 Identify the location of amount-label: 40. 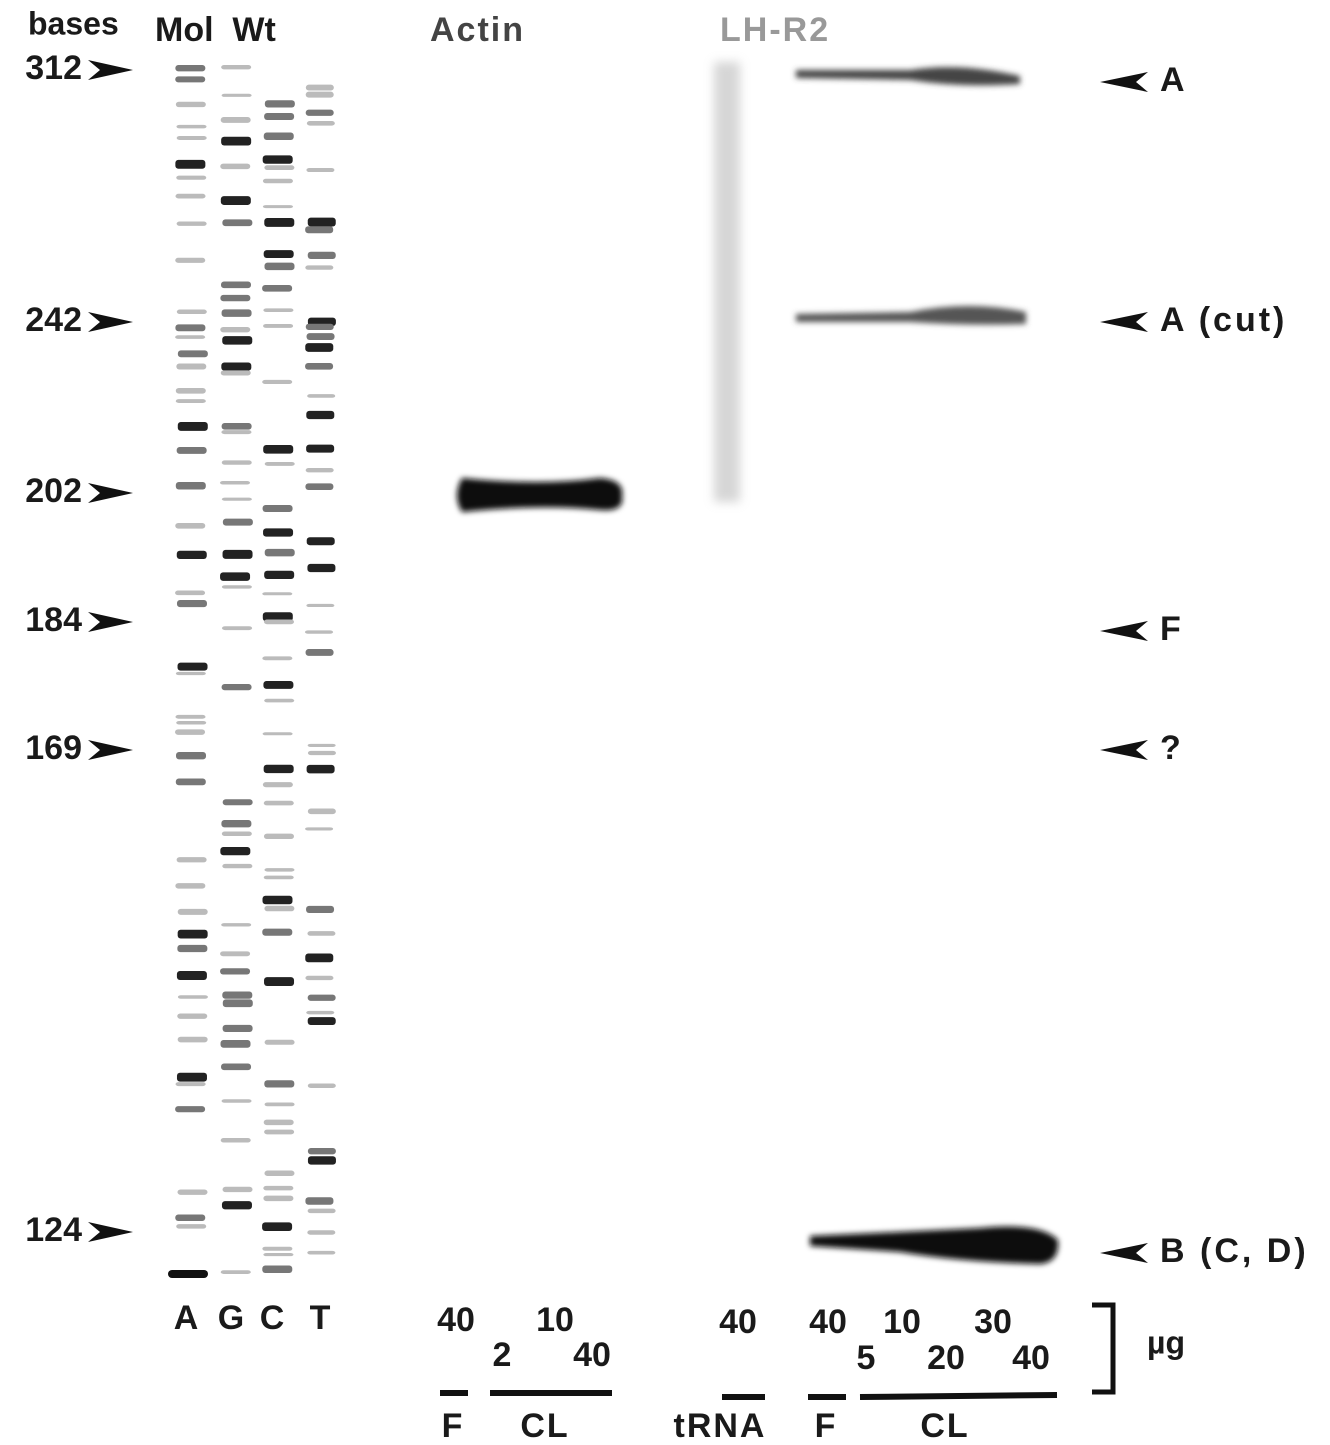
(592, 1355).